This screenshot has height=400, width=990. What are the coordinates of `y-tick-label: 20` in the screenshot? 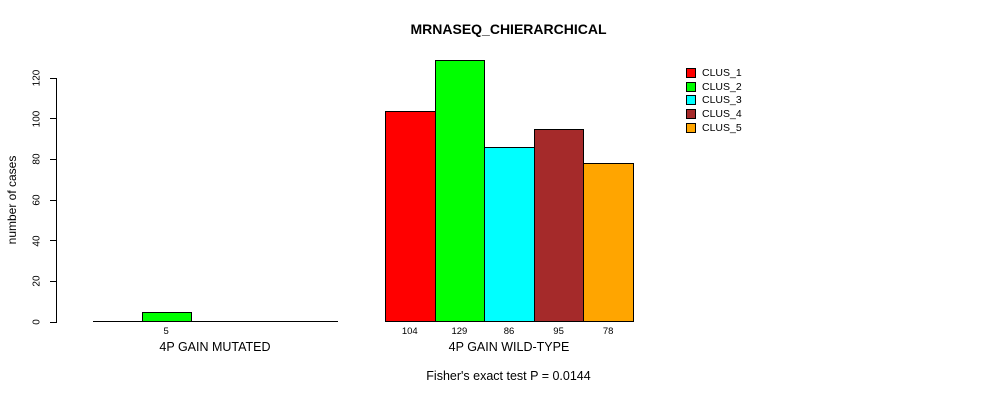 It's located at (37, 281).